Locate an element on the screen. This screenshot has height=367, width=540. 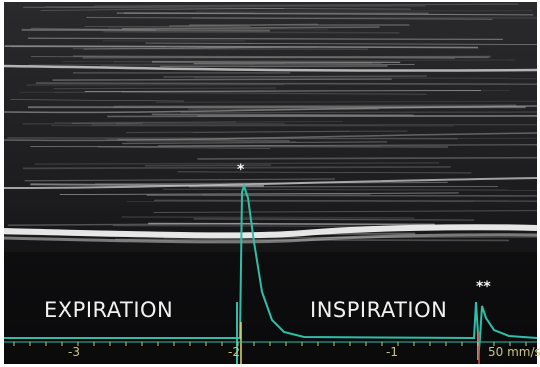
double-asterisk-marker: ** is located at coordinates (483, 287).